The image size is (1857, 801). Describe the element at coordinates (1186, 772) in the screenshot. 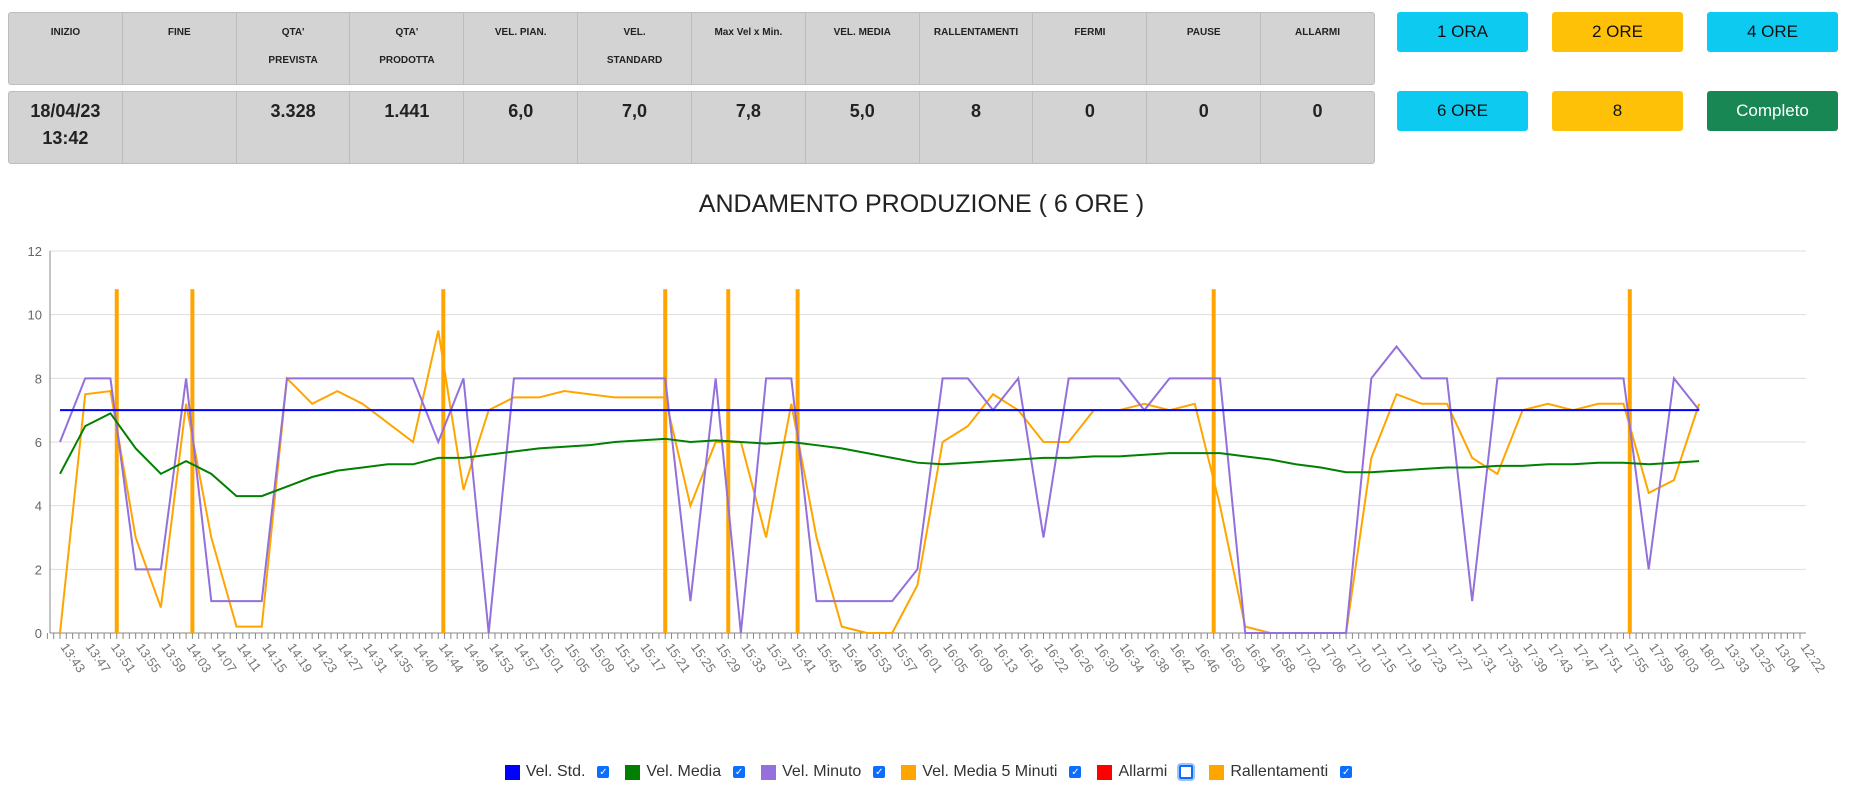

I see `legend-checkbox` at that location.